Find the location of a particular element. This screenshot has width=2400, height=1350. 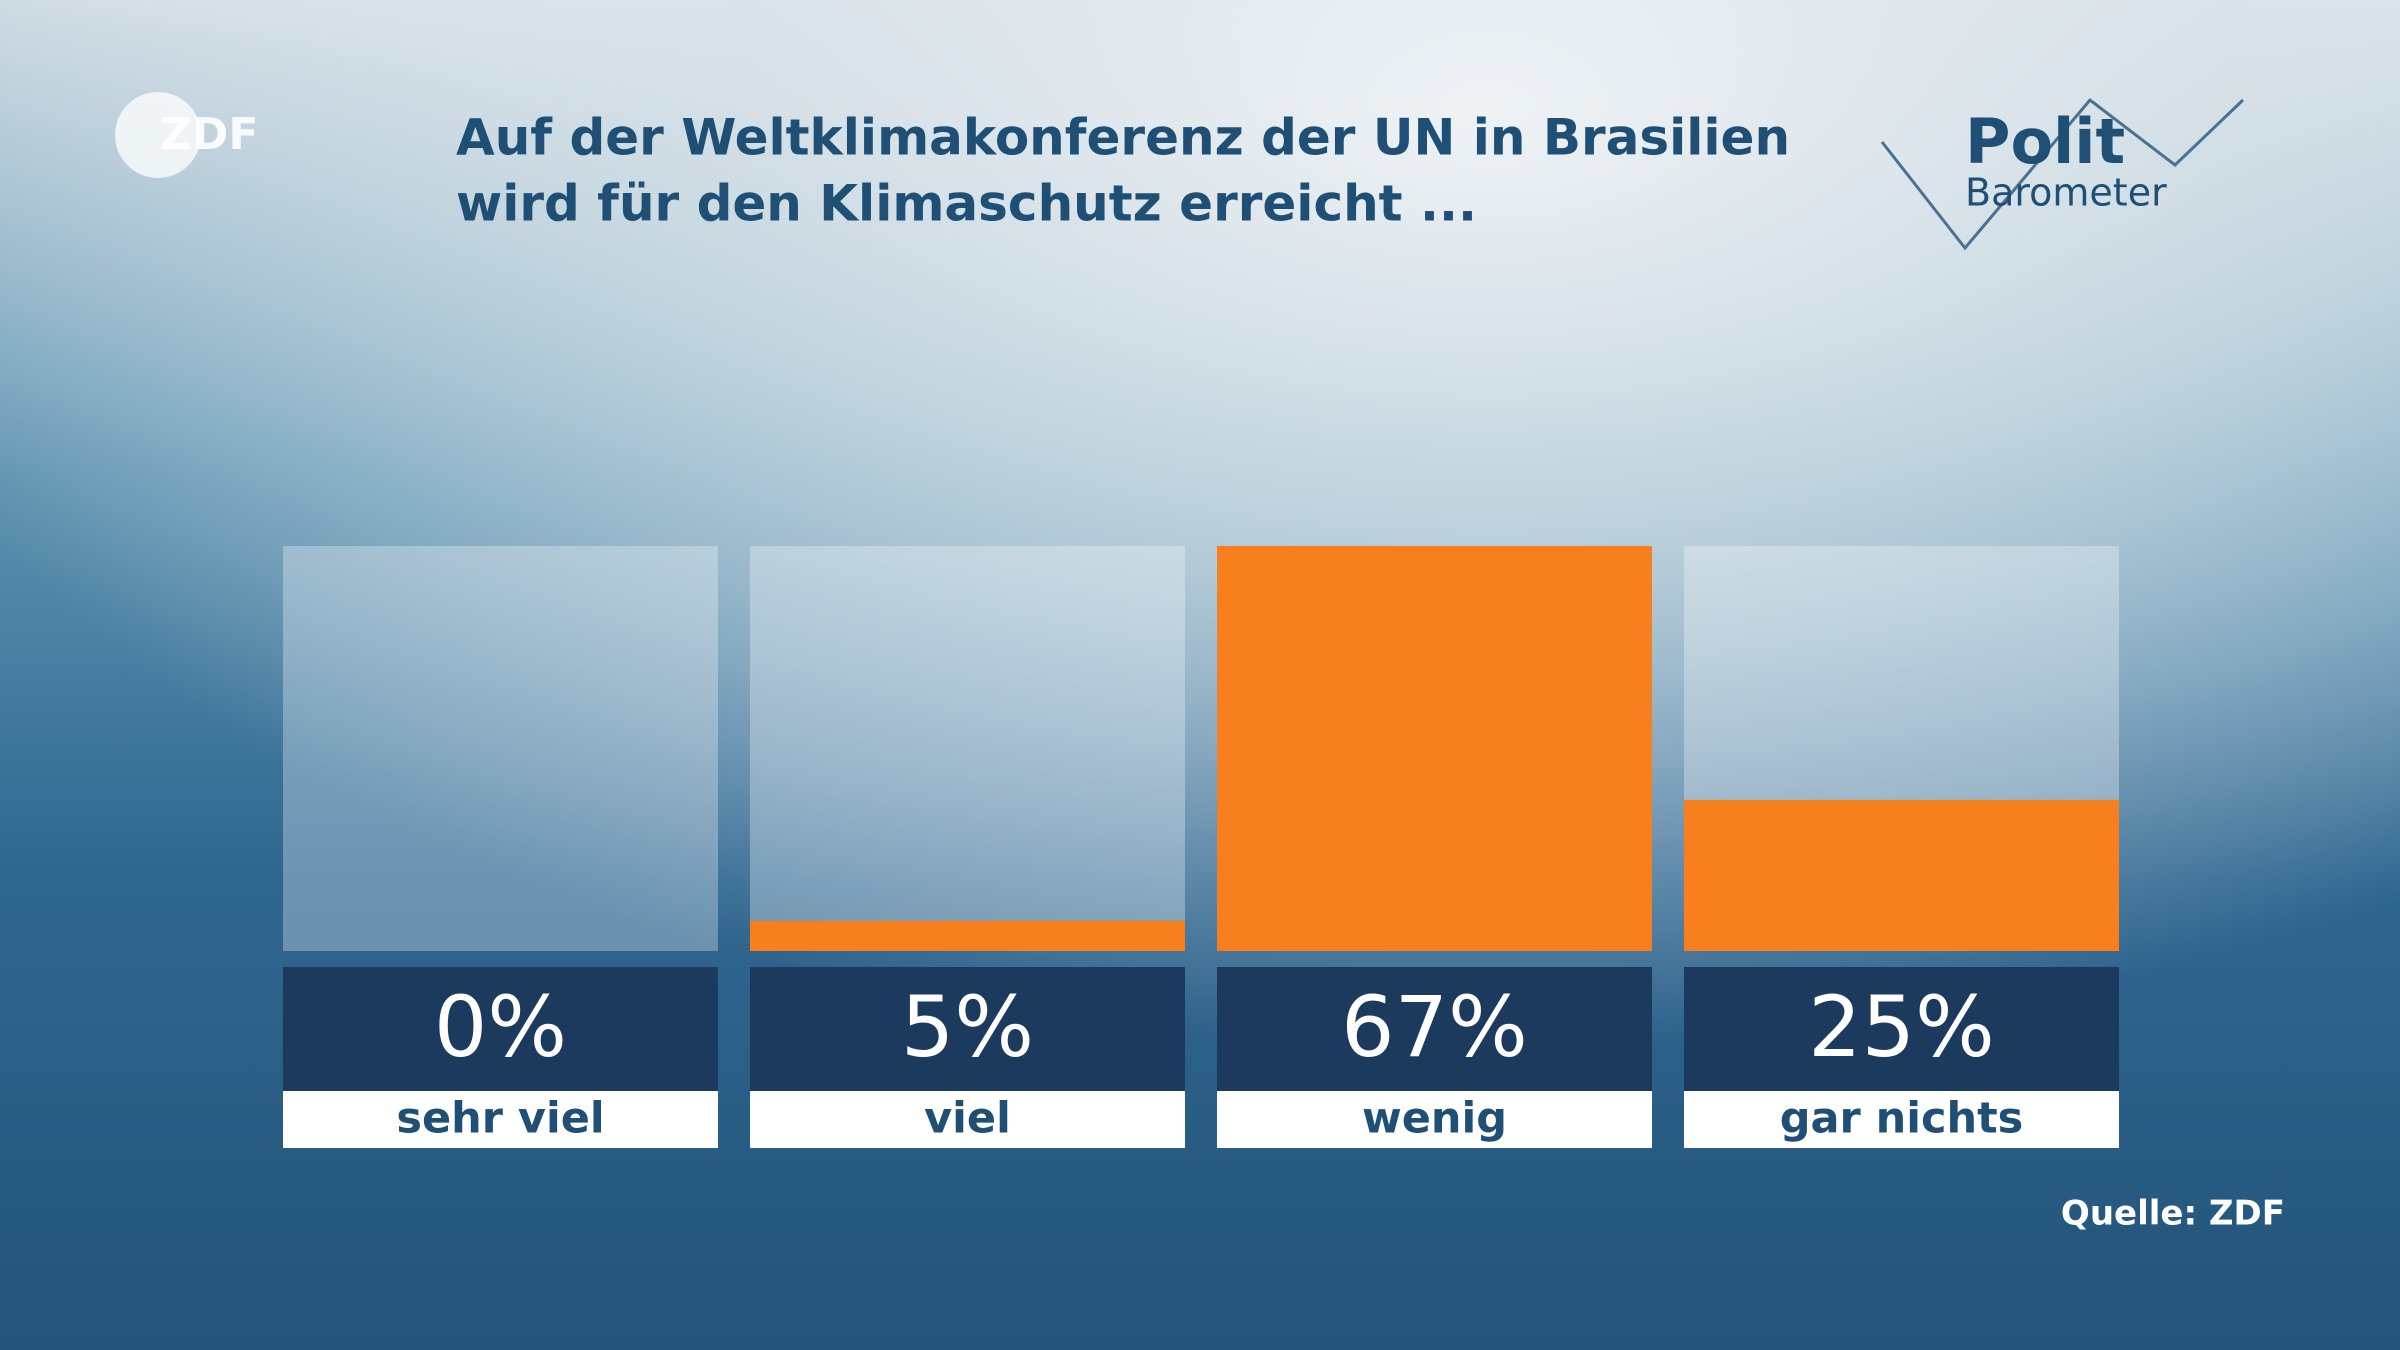

x-tick-label: viel is located at coordinates (967, 1119).